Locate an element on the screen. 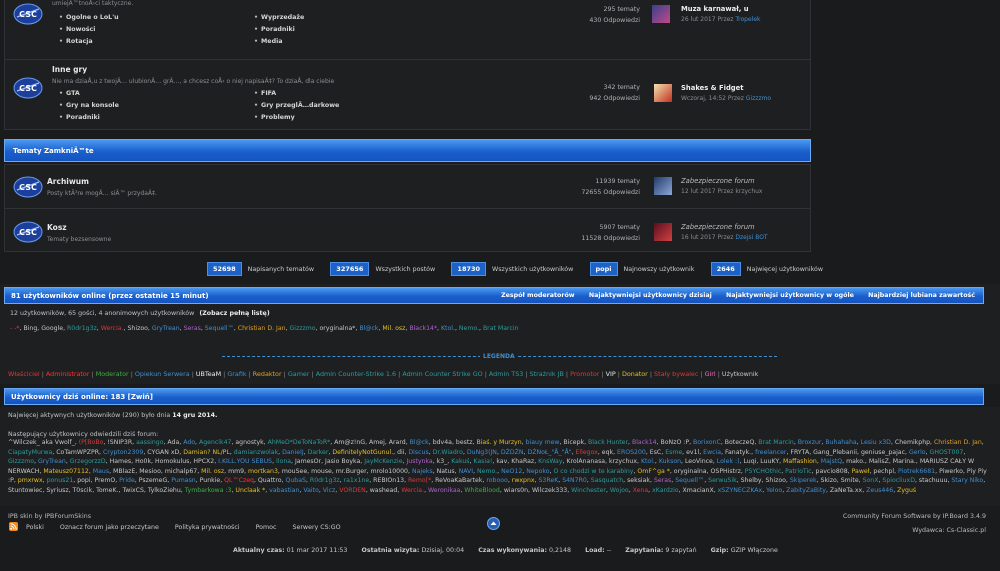  today-user-link: Piwerko is located at coordinates (951, 471).